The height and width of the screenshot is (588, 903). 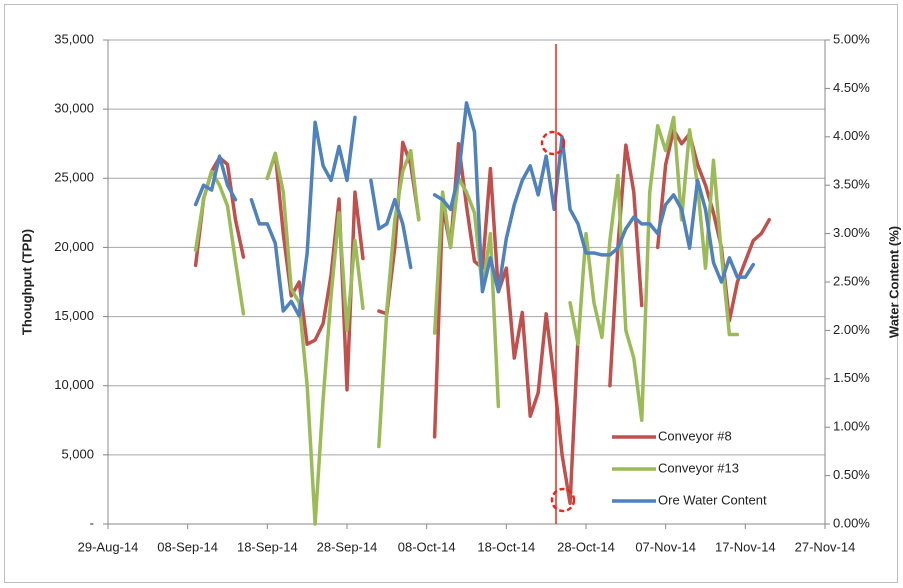 What do you see at coordinates (712, 499) in the screenshot?
I see `legend-label: Ore Water Content` at bounding box center [712, 499].